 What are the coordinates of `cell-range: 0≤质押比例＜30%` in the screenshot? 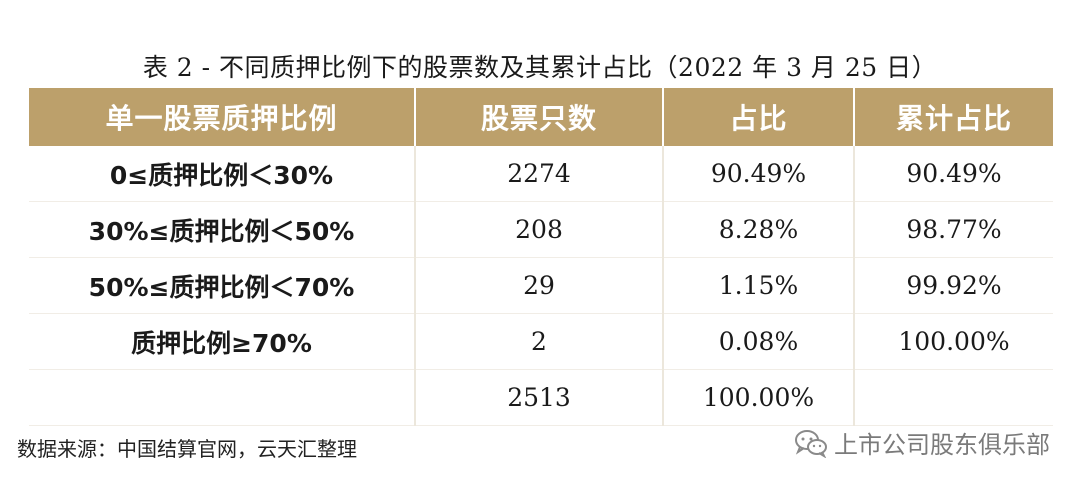 It's located at (222, 174).